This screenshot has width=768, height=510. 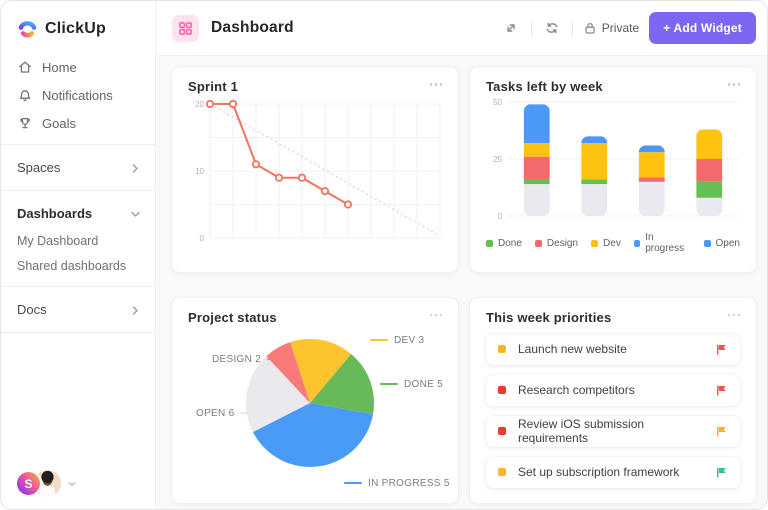 I want to click on chart-legend: Done Design Dev In progress Open, so click(x=613, y=243).